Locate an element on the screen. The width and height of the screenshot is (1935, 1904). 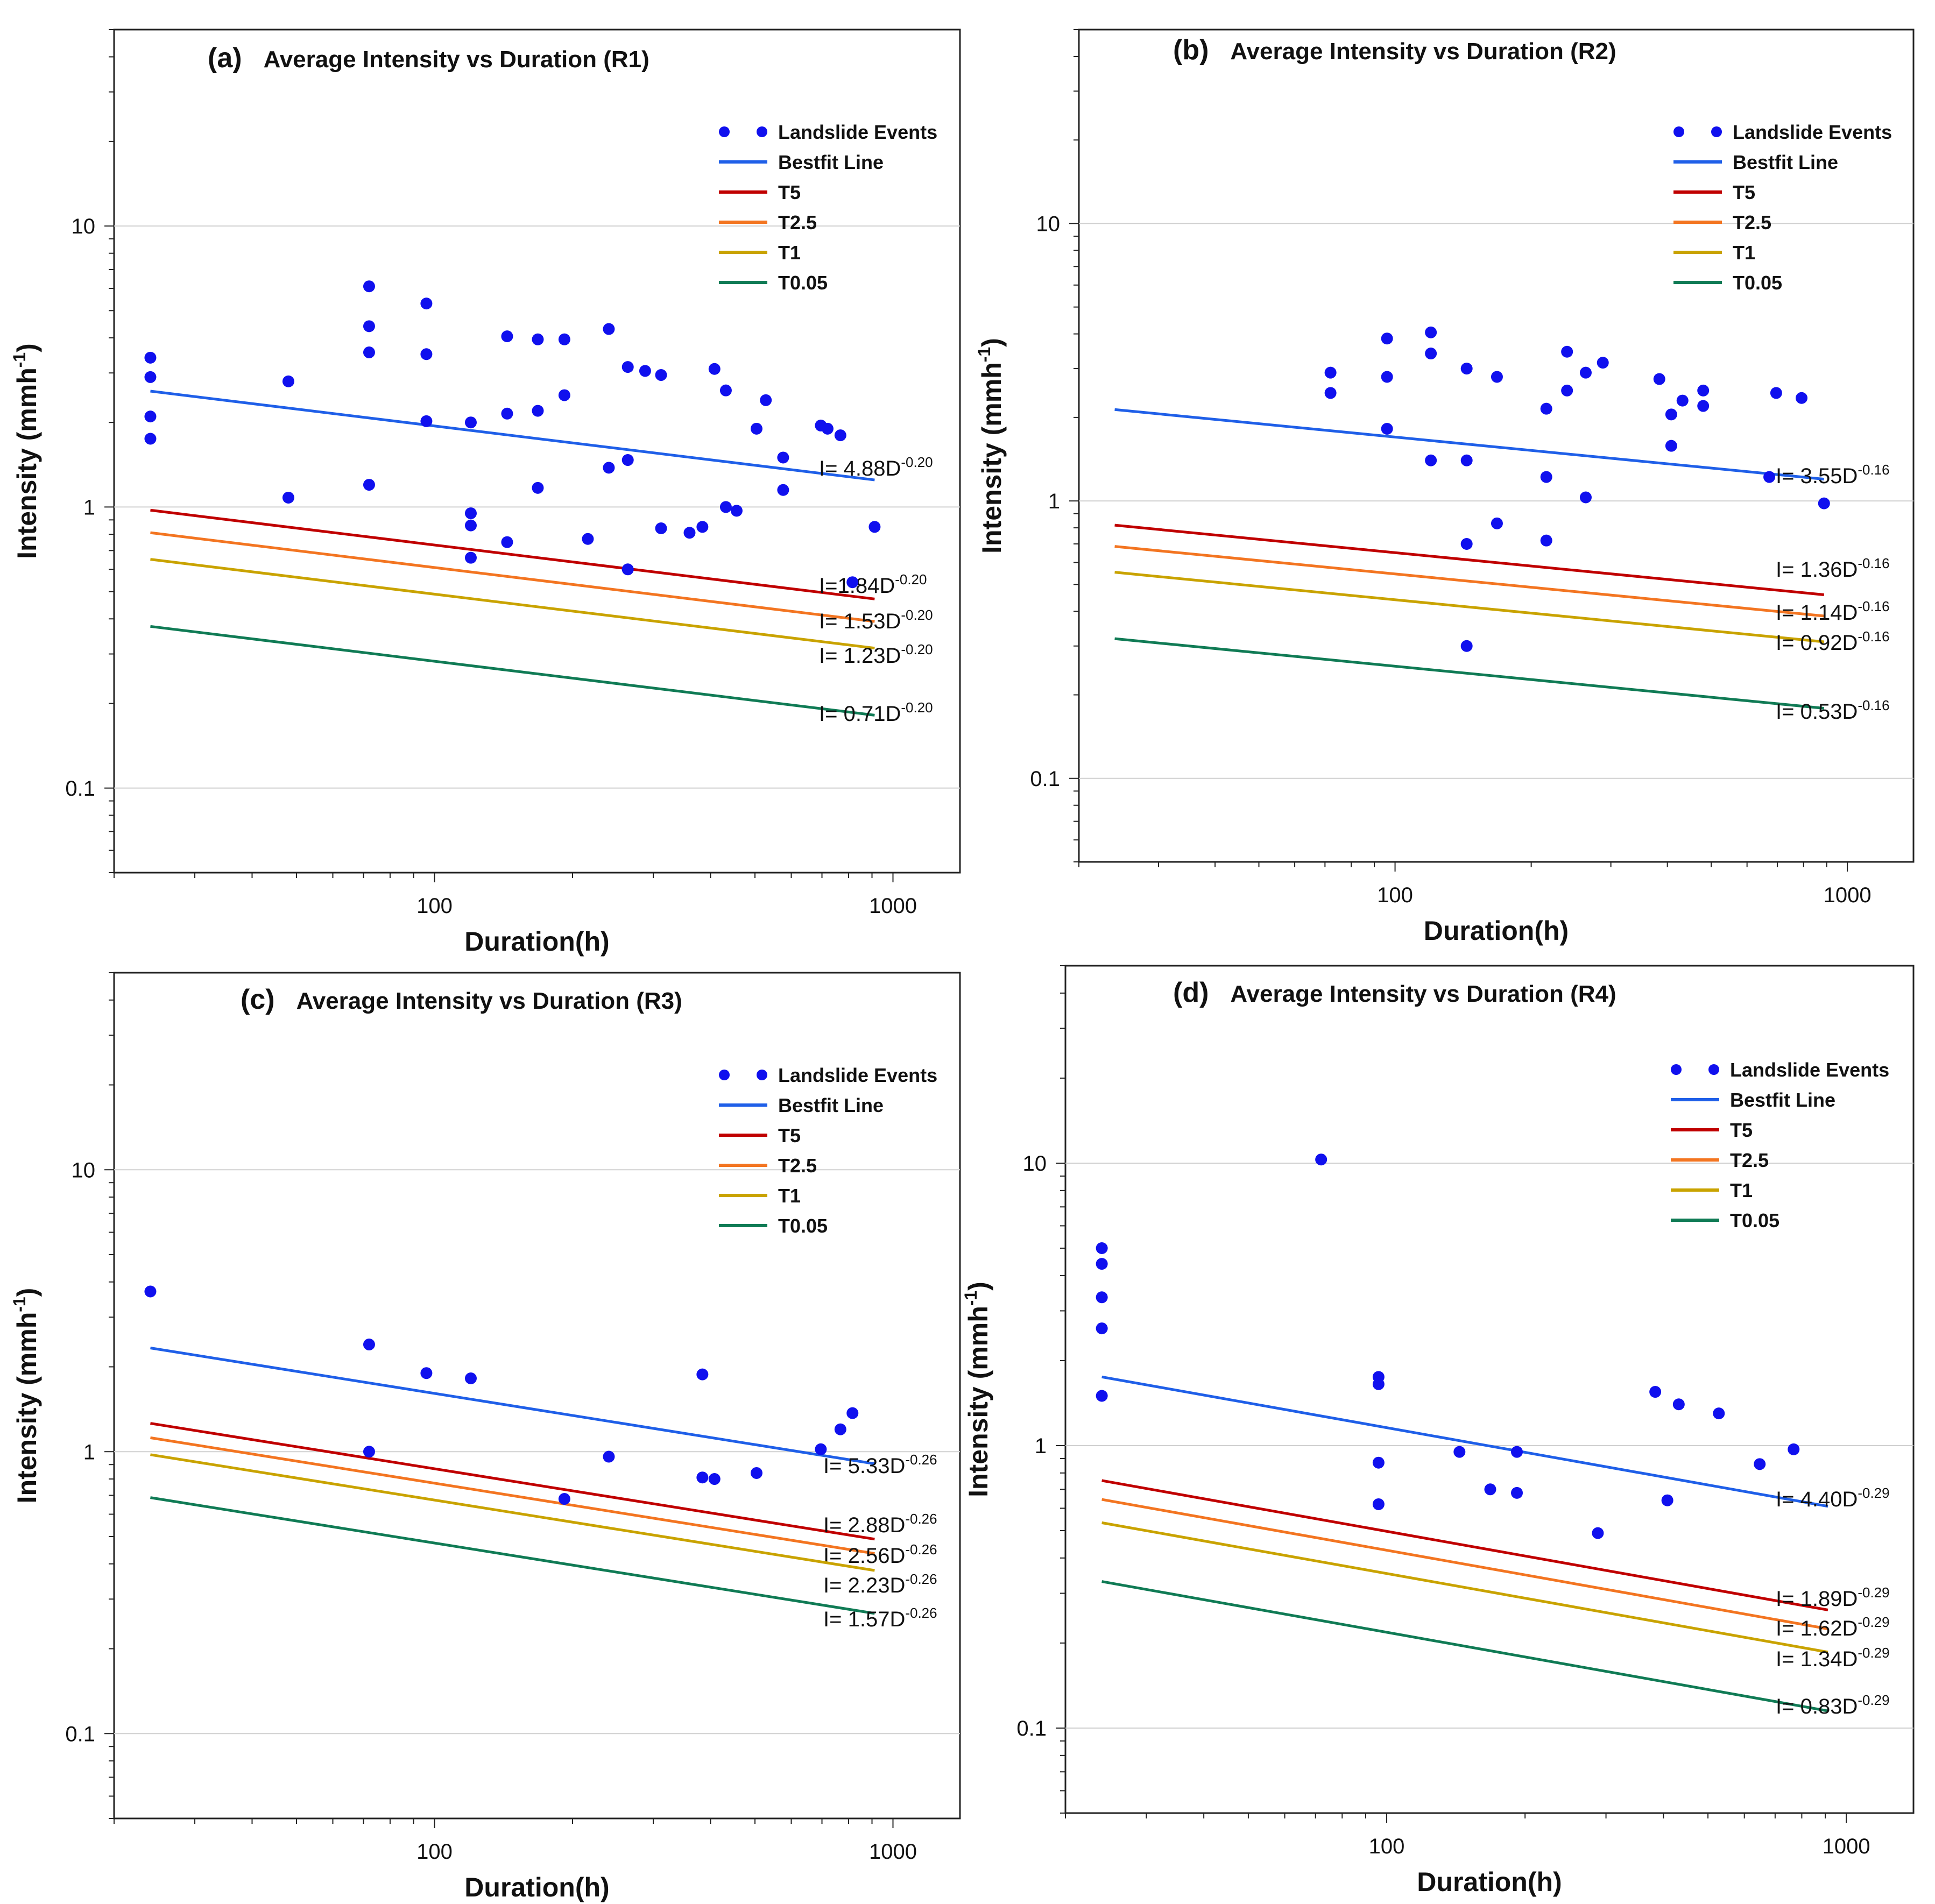
legend-label: T0.05 is located at coordinates (1754, 1220).